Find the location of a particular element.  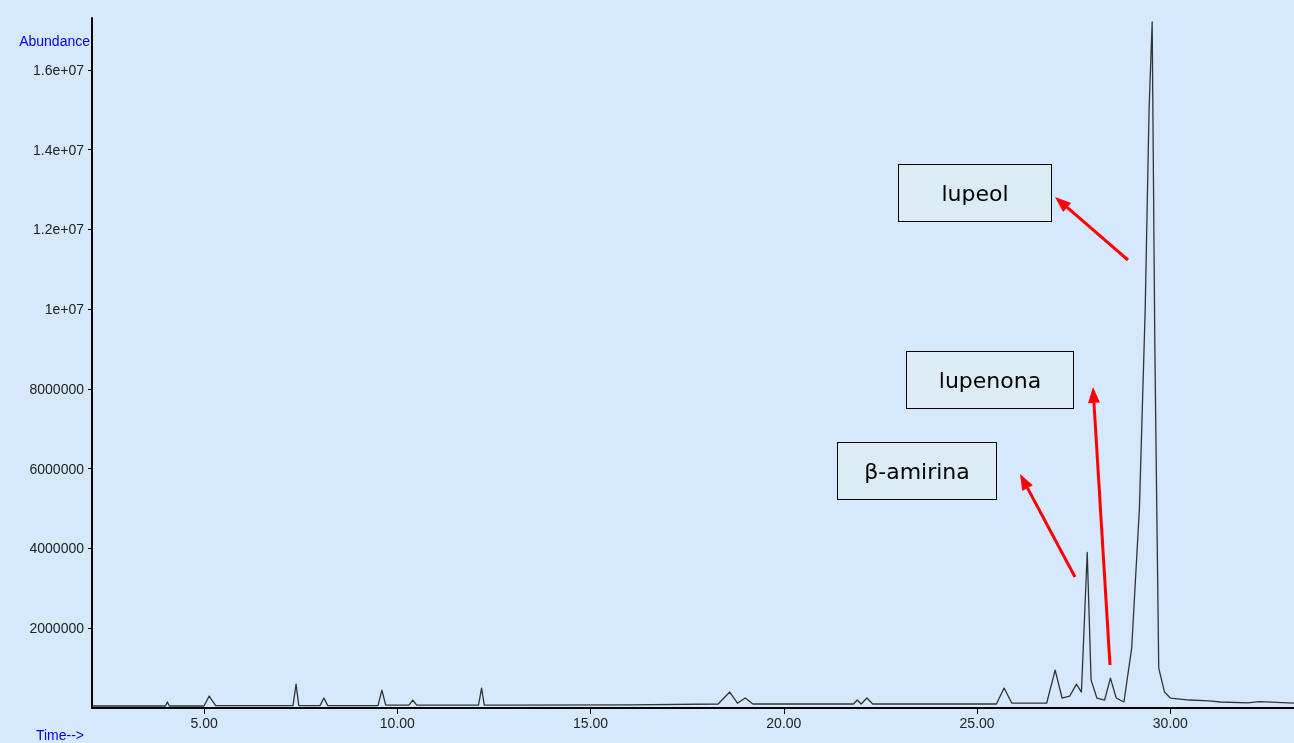

callout-box: lupeol is located at coordinates (975, 193).